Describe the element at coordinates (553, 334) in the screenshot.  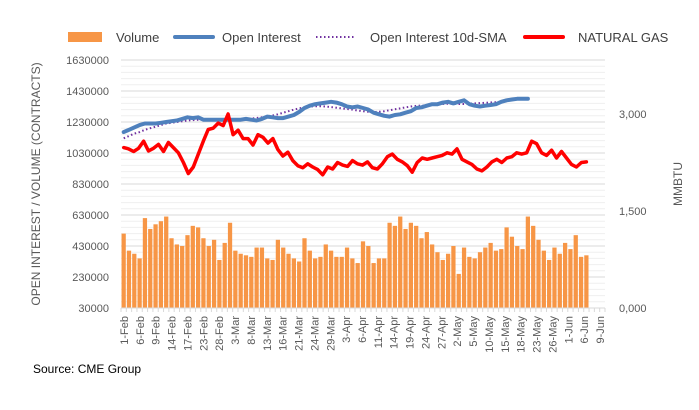
I see `x-tick-label: 26-May` at that location.